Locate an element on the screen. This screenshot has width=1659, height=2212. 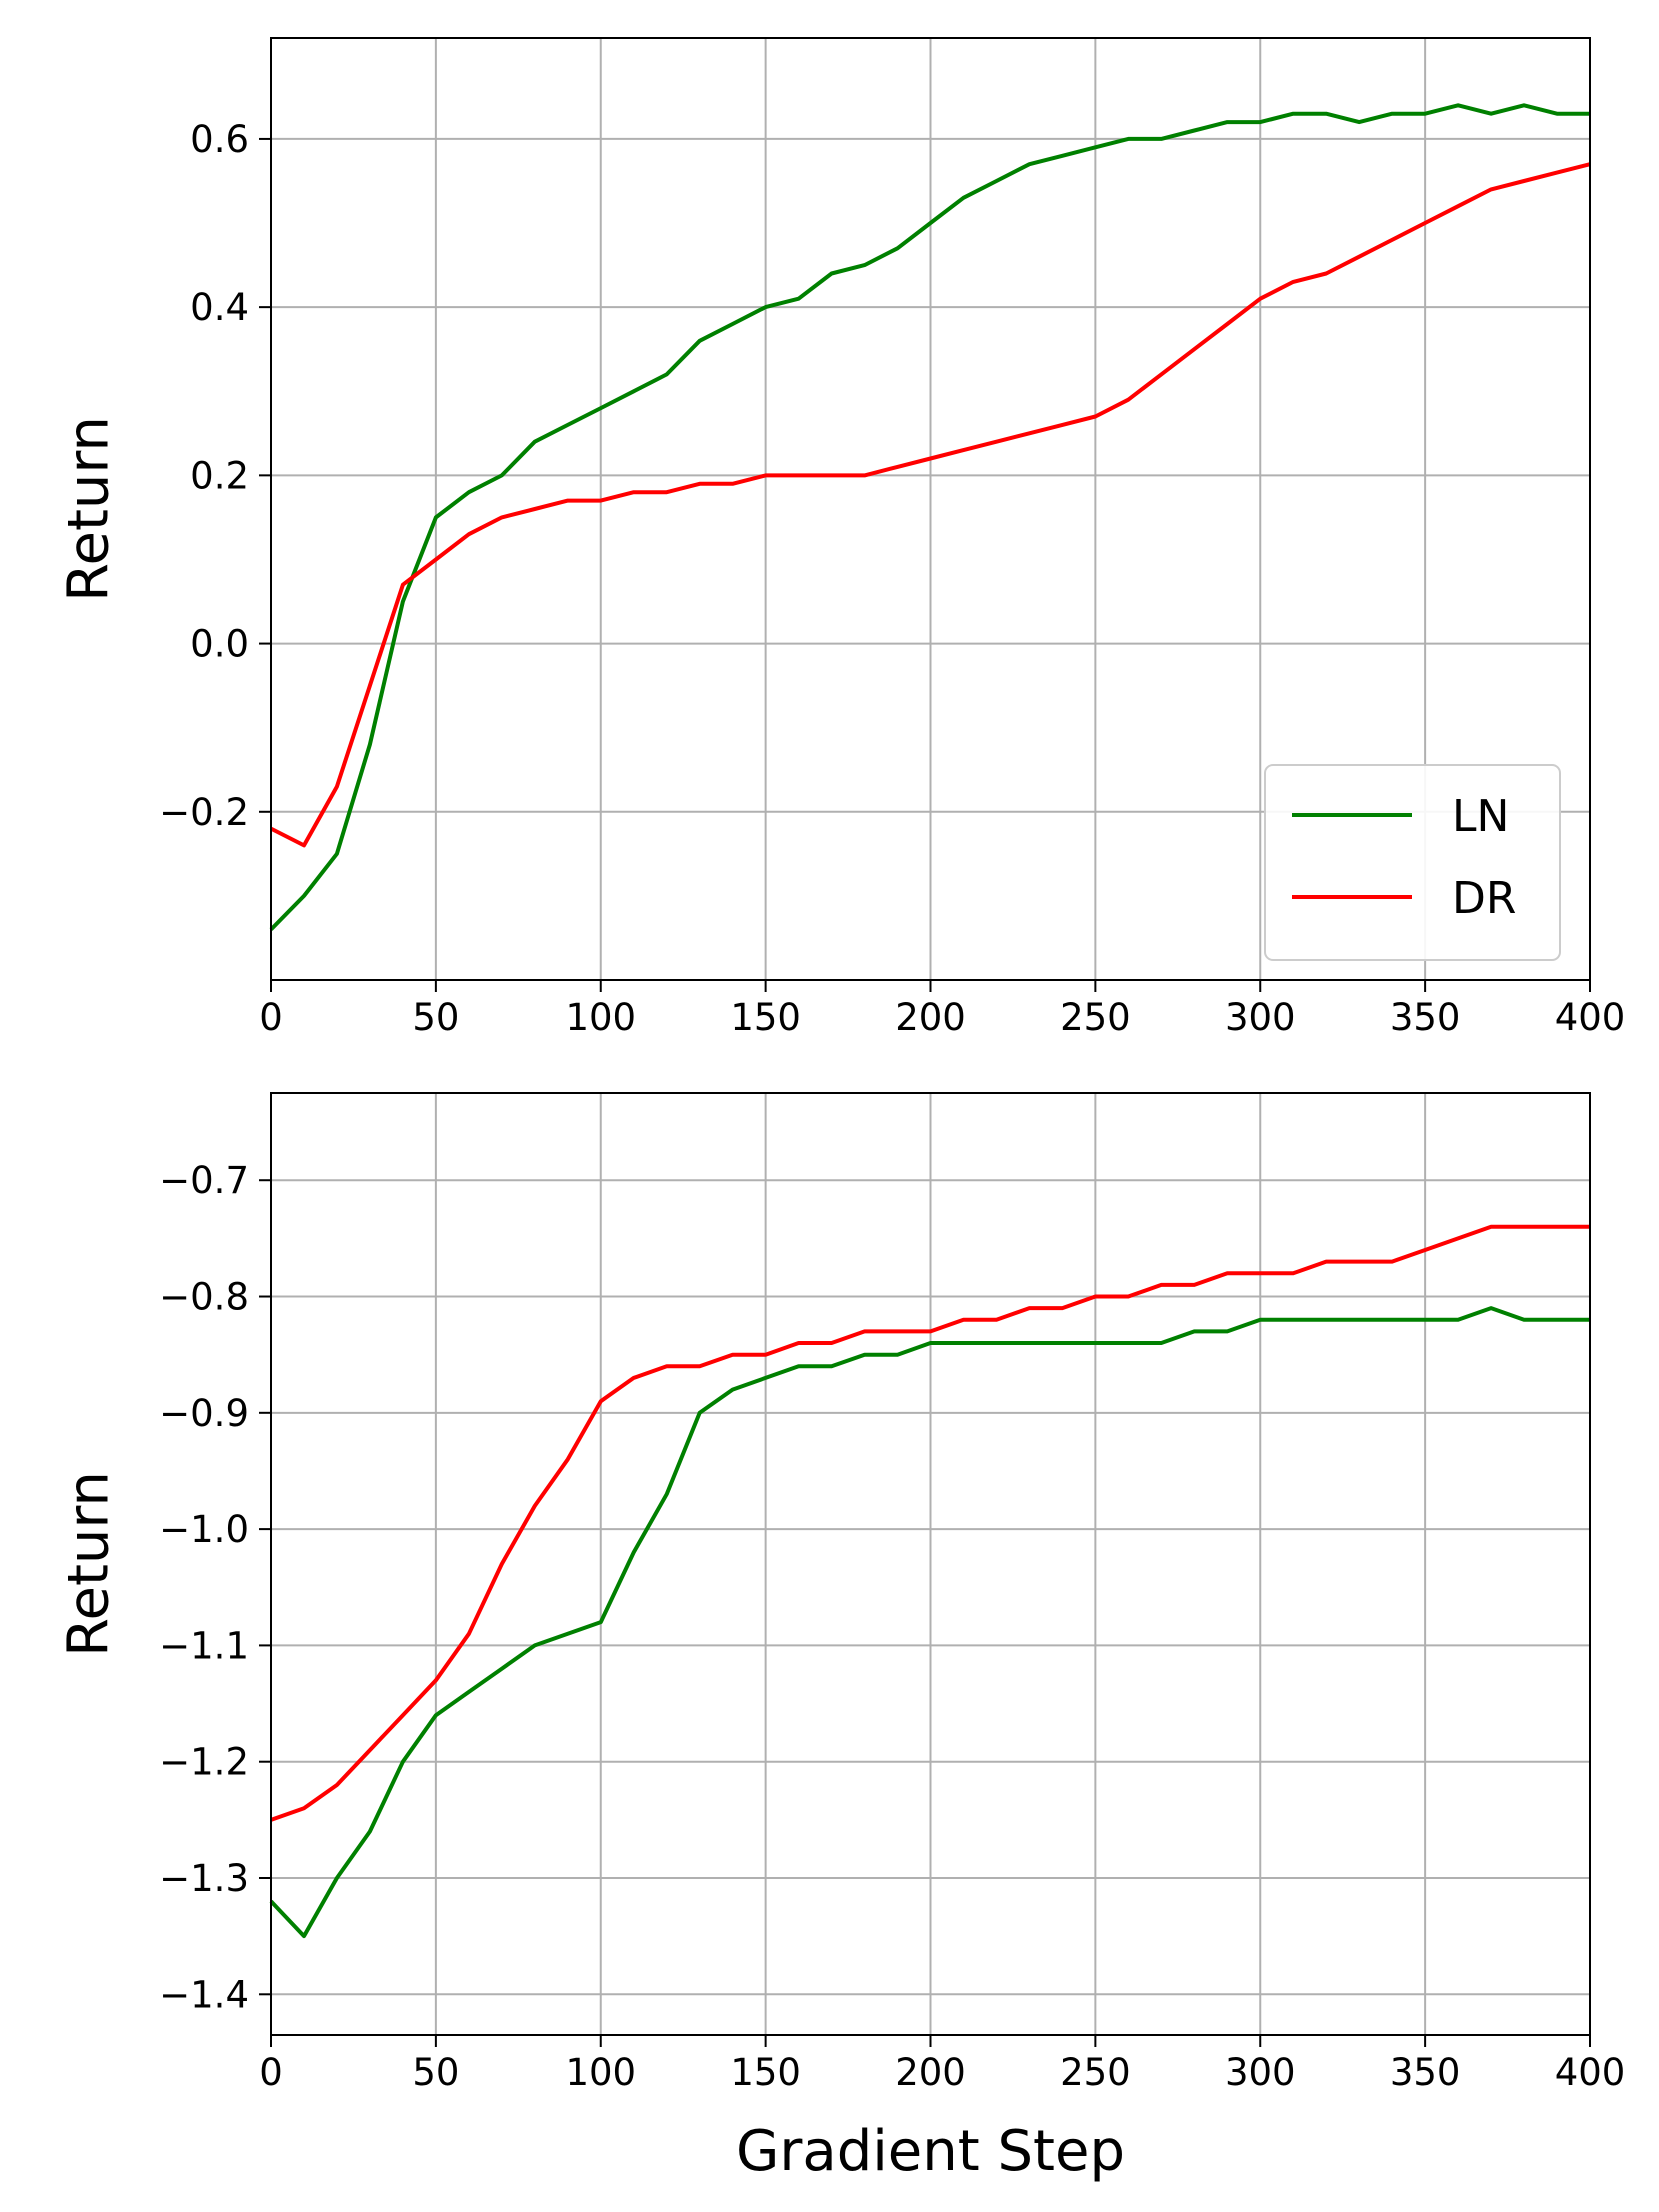
top-y-tick-label: 0.6 is located at coordinates (219, 139).